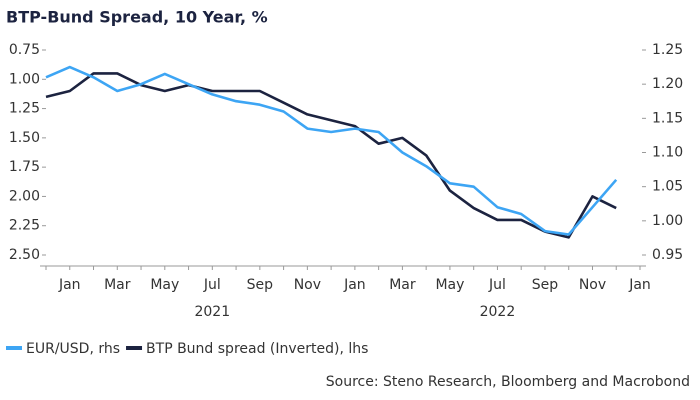 The image size is (700, 400). I want to click on y2-tick-label: 1.10, so click(667, 153).